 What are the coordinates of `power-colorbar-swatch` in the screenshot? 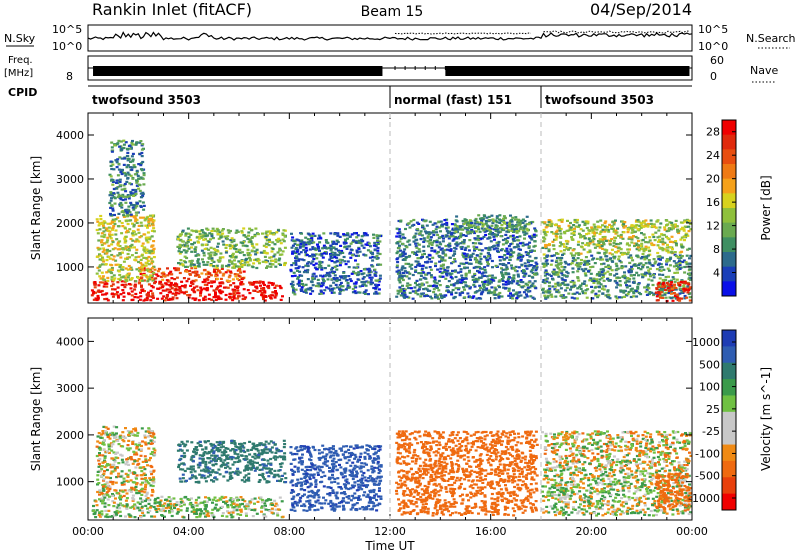 It's located at (729, 142).